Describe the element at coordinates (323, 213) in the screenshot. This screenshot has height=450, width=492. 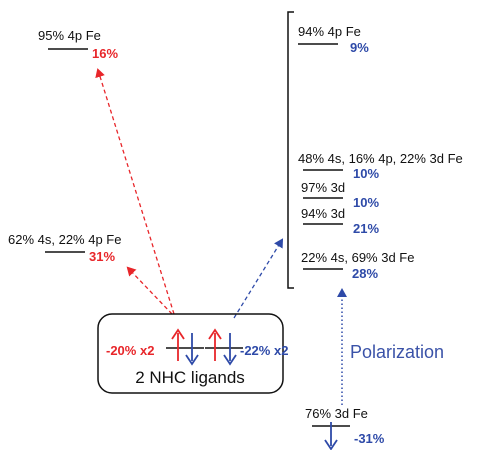
I see `right-level-3d-94-label: 94% 3d` at that location.